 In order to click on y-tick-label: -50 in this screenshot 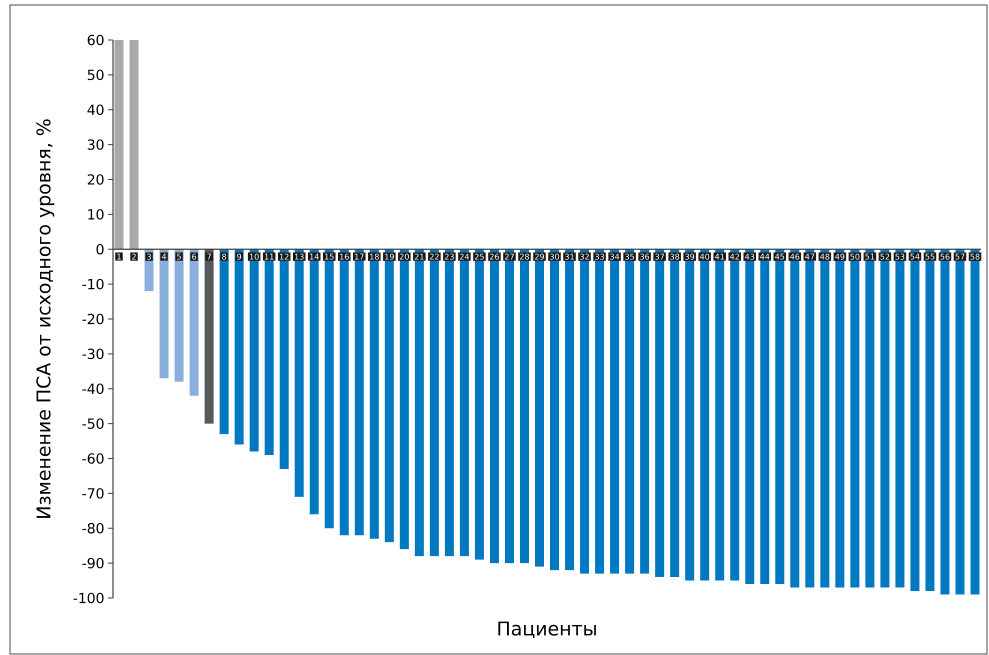, I will do `click(93, 423)`.